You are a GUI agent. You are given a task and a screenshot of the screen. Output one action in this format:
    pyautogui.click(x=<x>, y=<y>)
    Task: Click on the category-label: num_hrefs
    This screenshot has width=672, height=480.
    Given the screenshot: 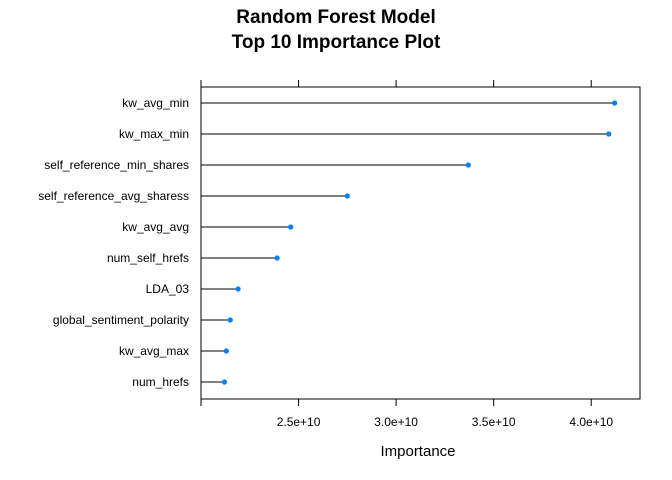 What is the action you would take?
    pyautogui.click(x=160, y=382)
    